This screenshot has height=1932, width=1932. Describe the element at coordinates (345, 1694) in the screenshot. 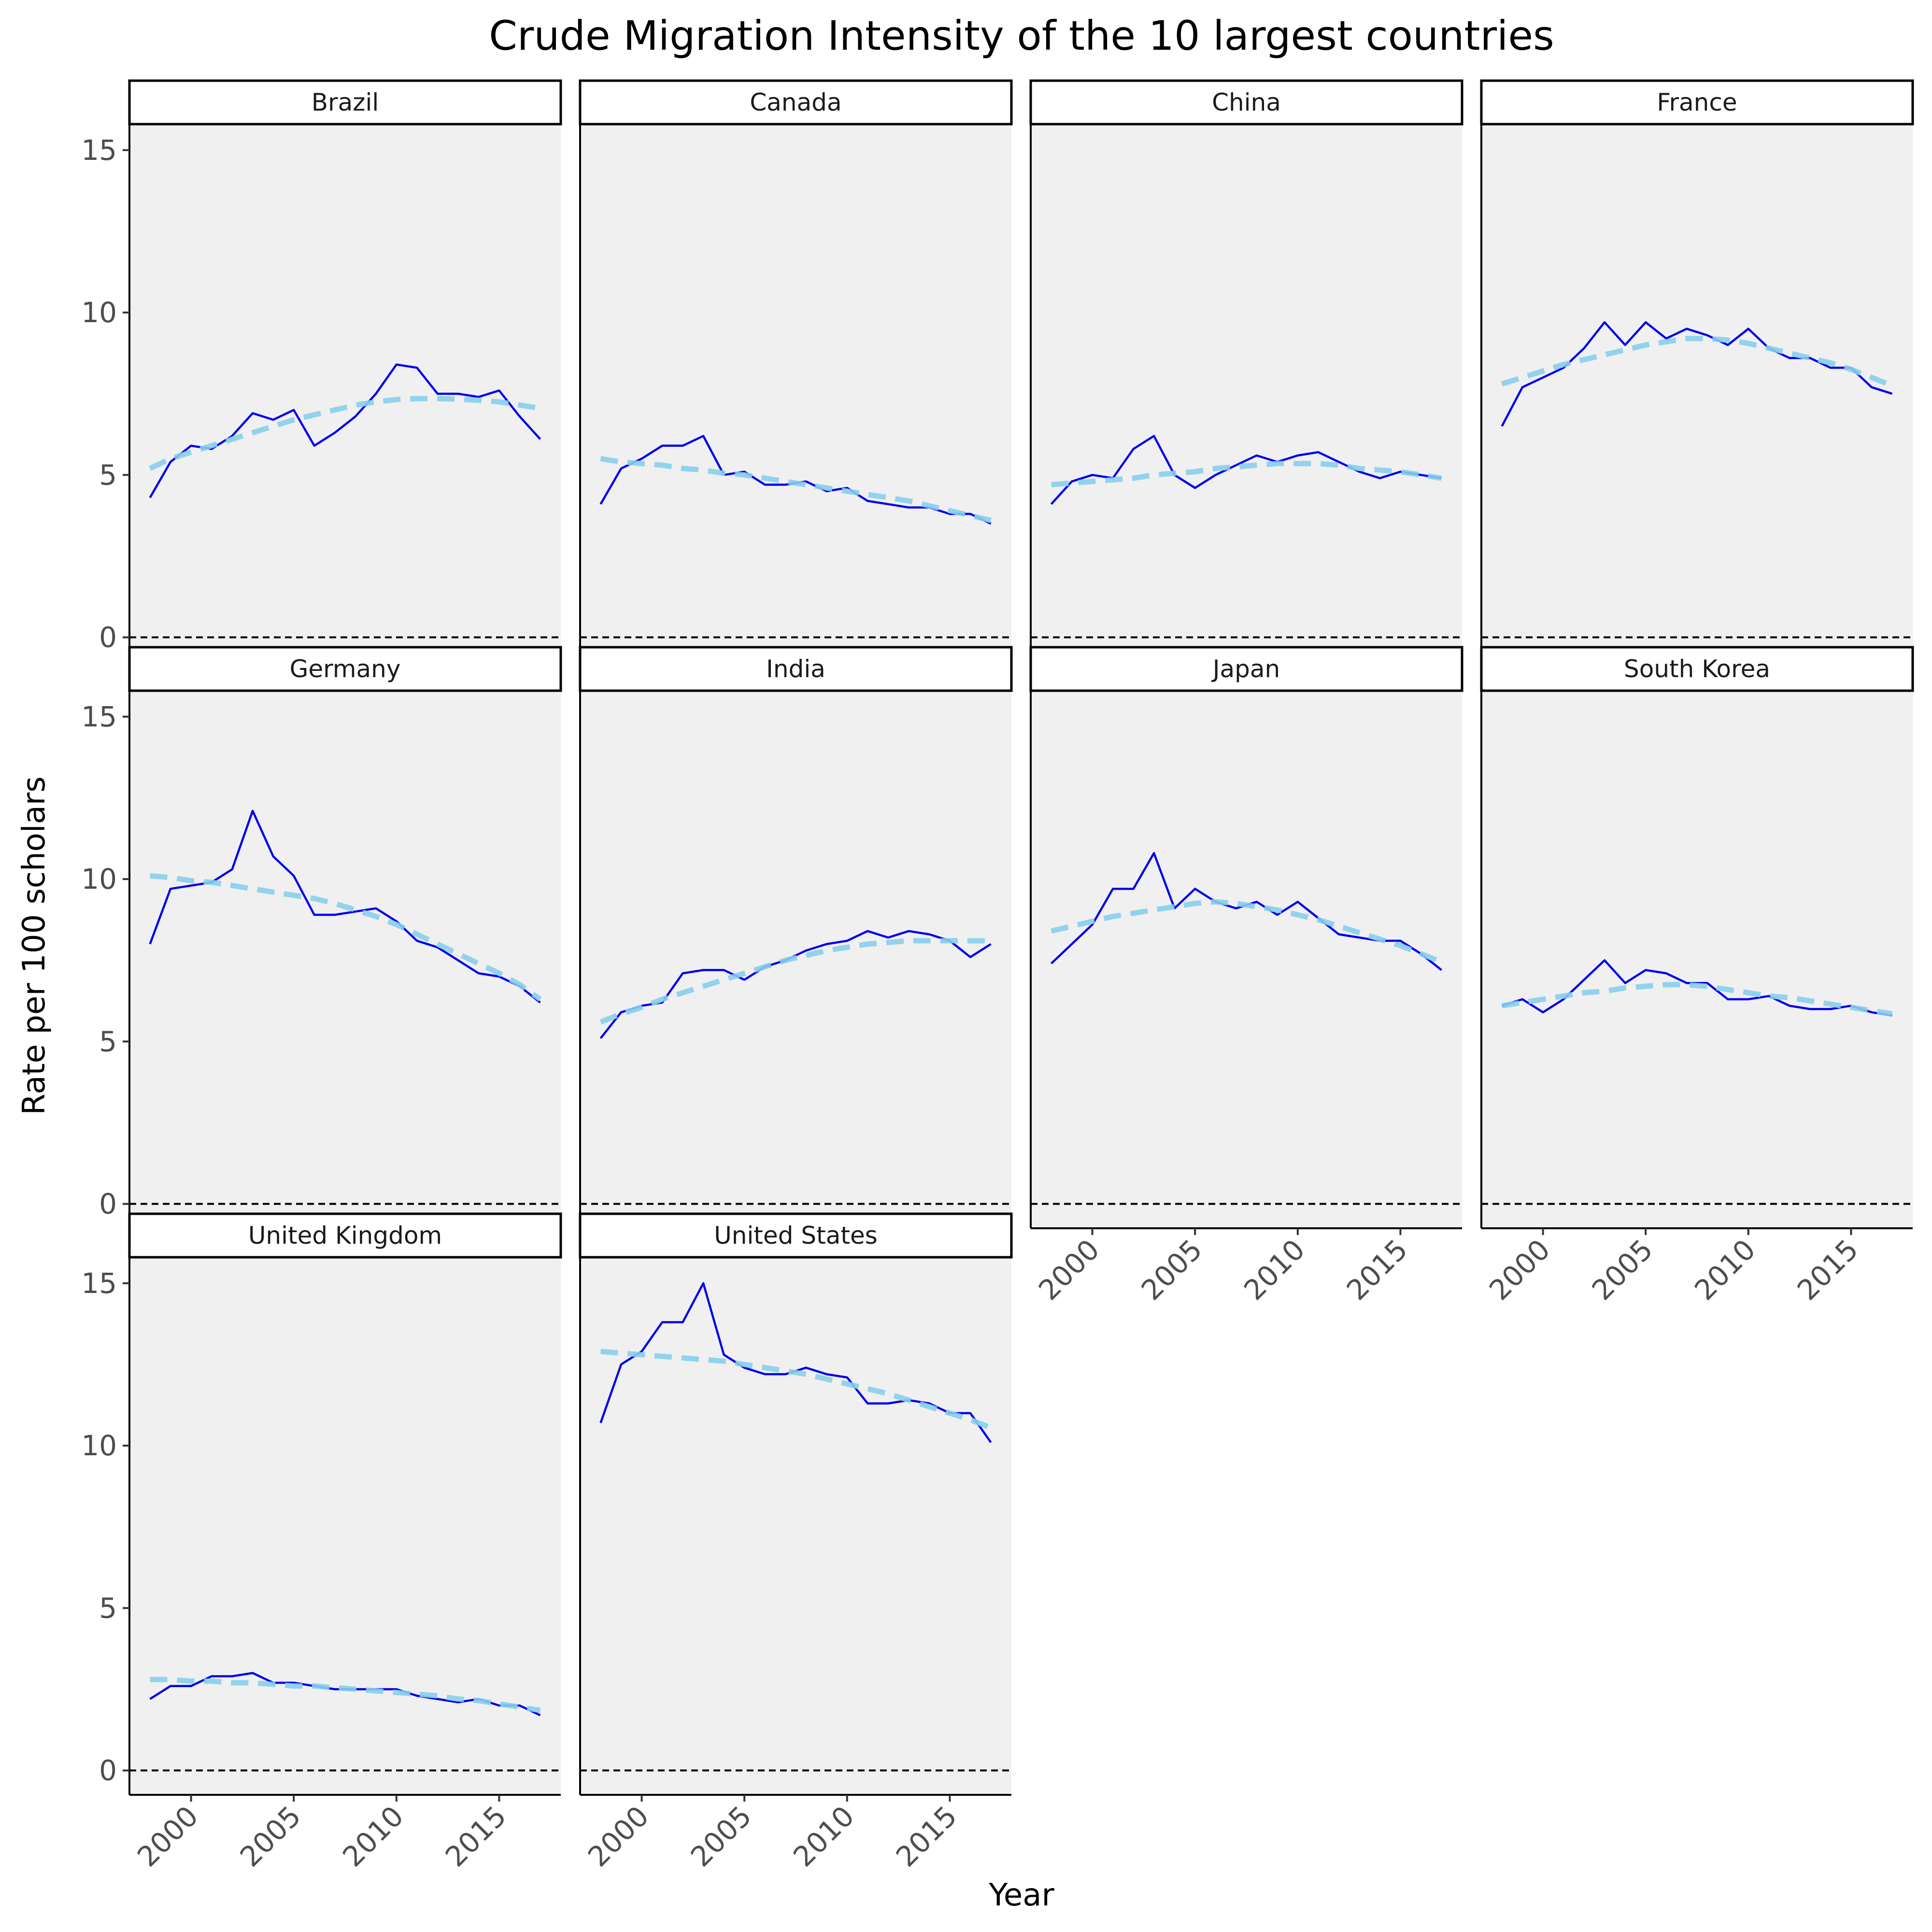

I see `trend-line-united-kingdom` at that location.